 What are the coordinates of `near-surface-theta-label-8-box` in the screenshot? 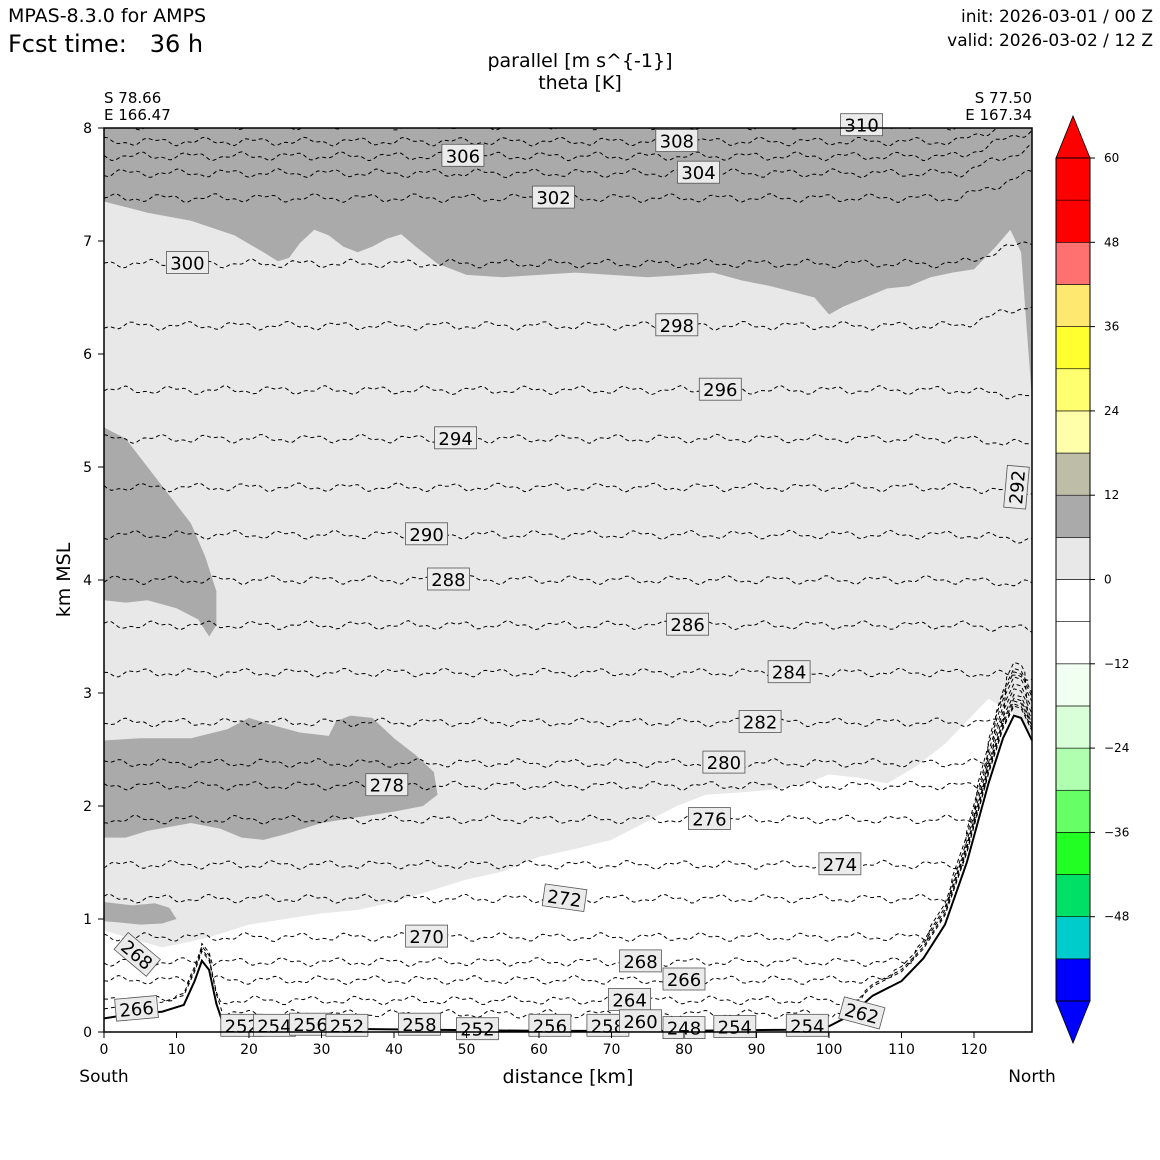 It's located at (550, 1025).